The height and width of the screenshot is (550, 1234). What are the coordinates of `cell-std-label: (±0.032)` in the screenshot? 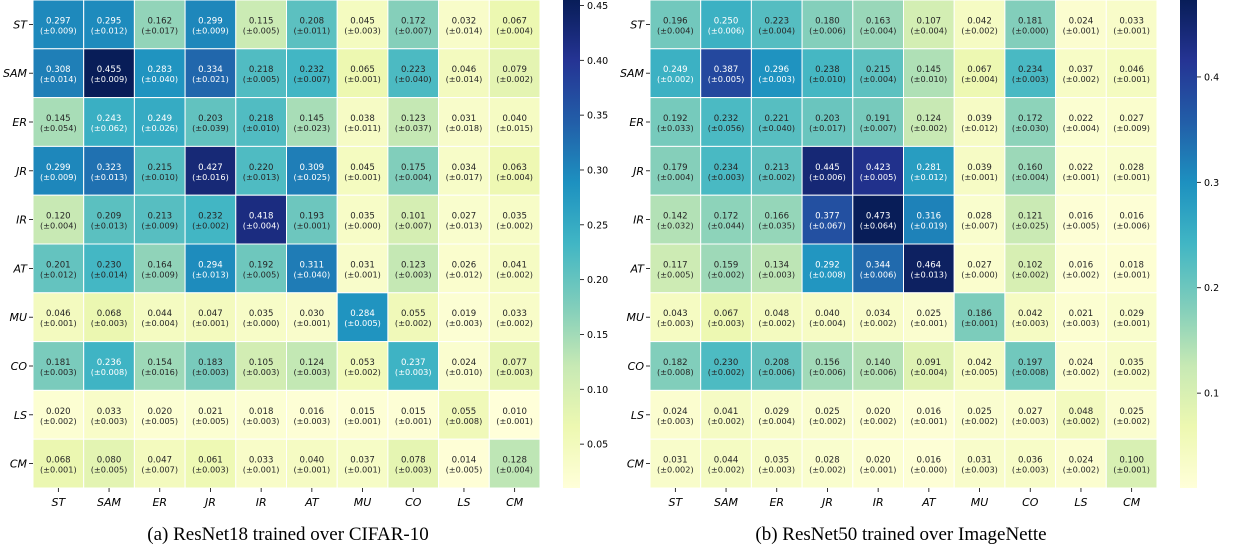 It's located at (675, 226).